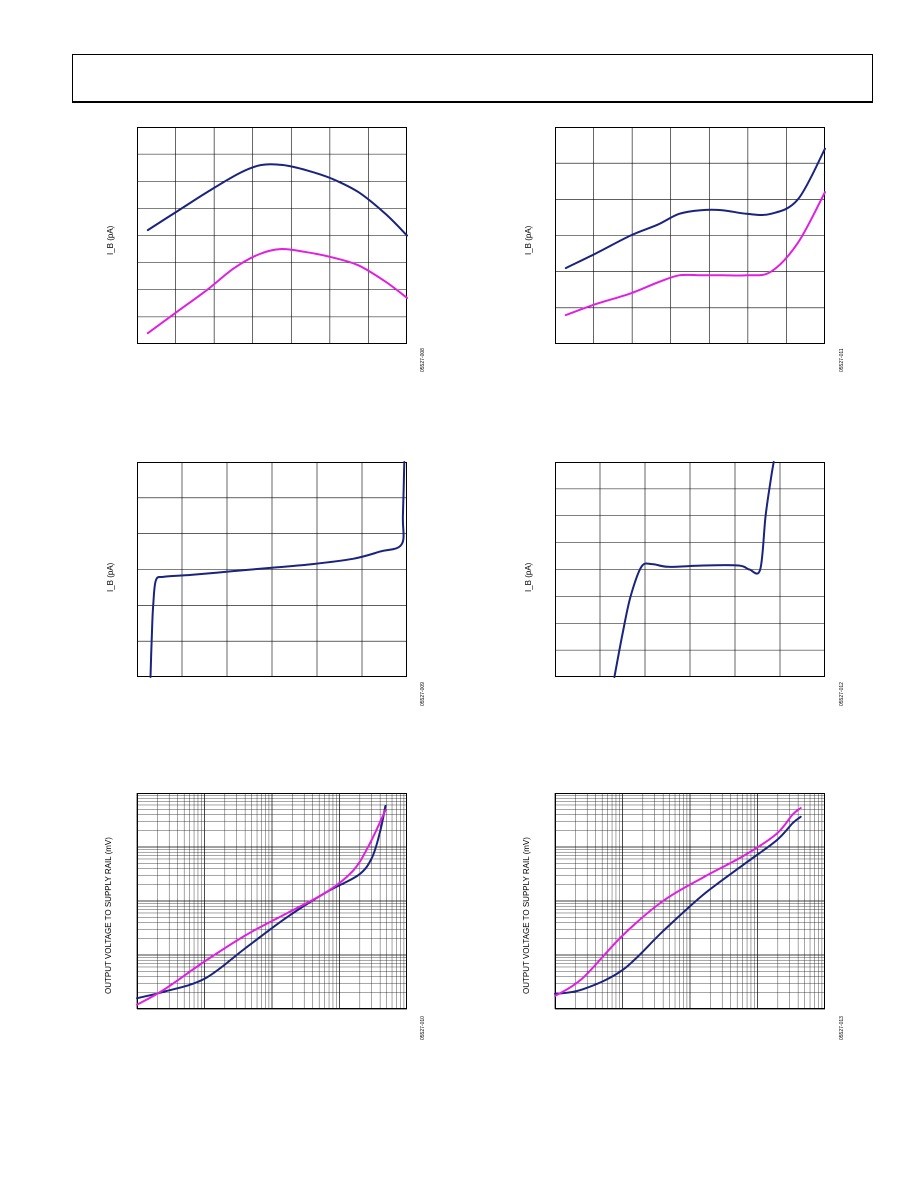 The width and height of the screenshot is (918, 1188). Describe the element at coordinates (423, 694) in the screenshot. I see `figure-number: 05527-009` at that location.